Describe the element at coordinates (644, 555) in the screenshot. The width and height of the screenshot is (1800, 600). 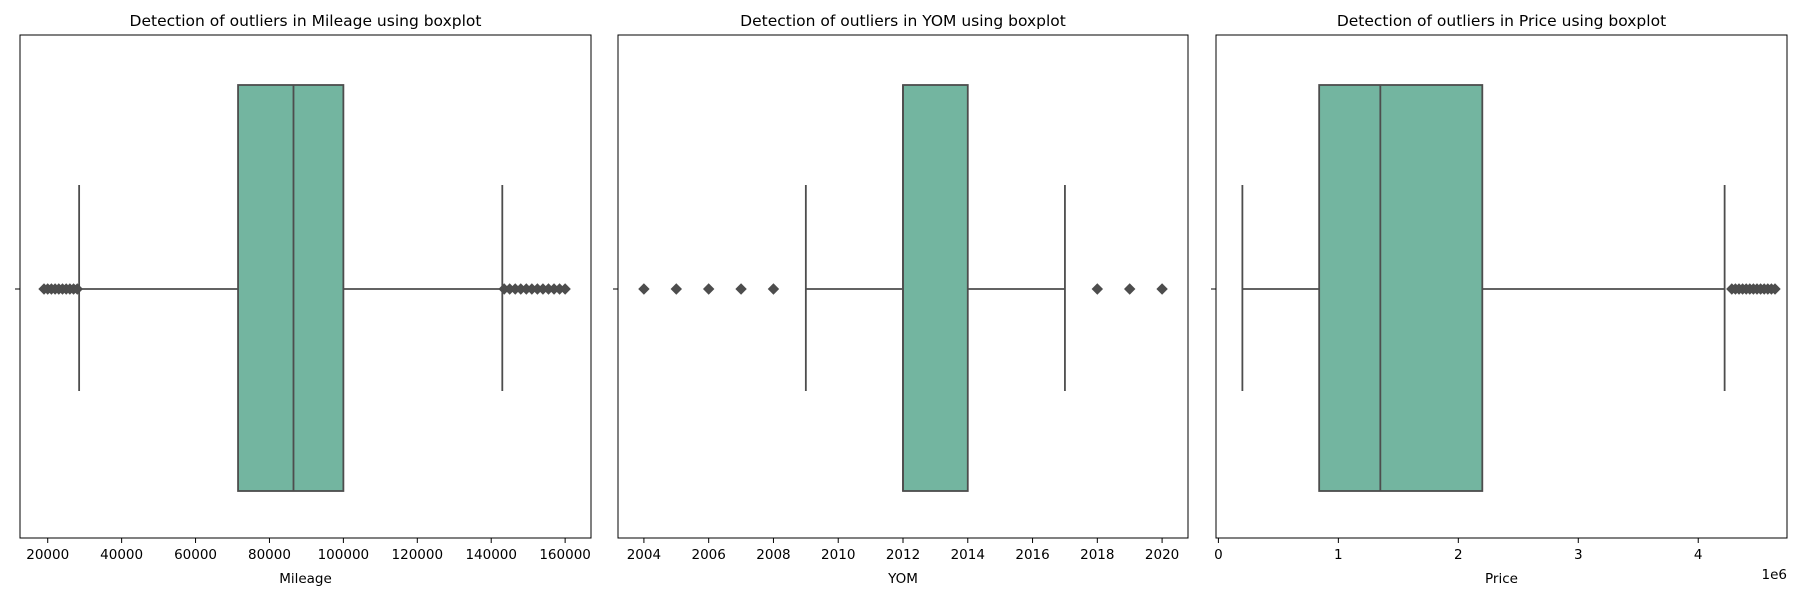
I see `x-tick-label: 2004` at that location.